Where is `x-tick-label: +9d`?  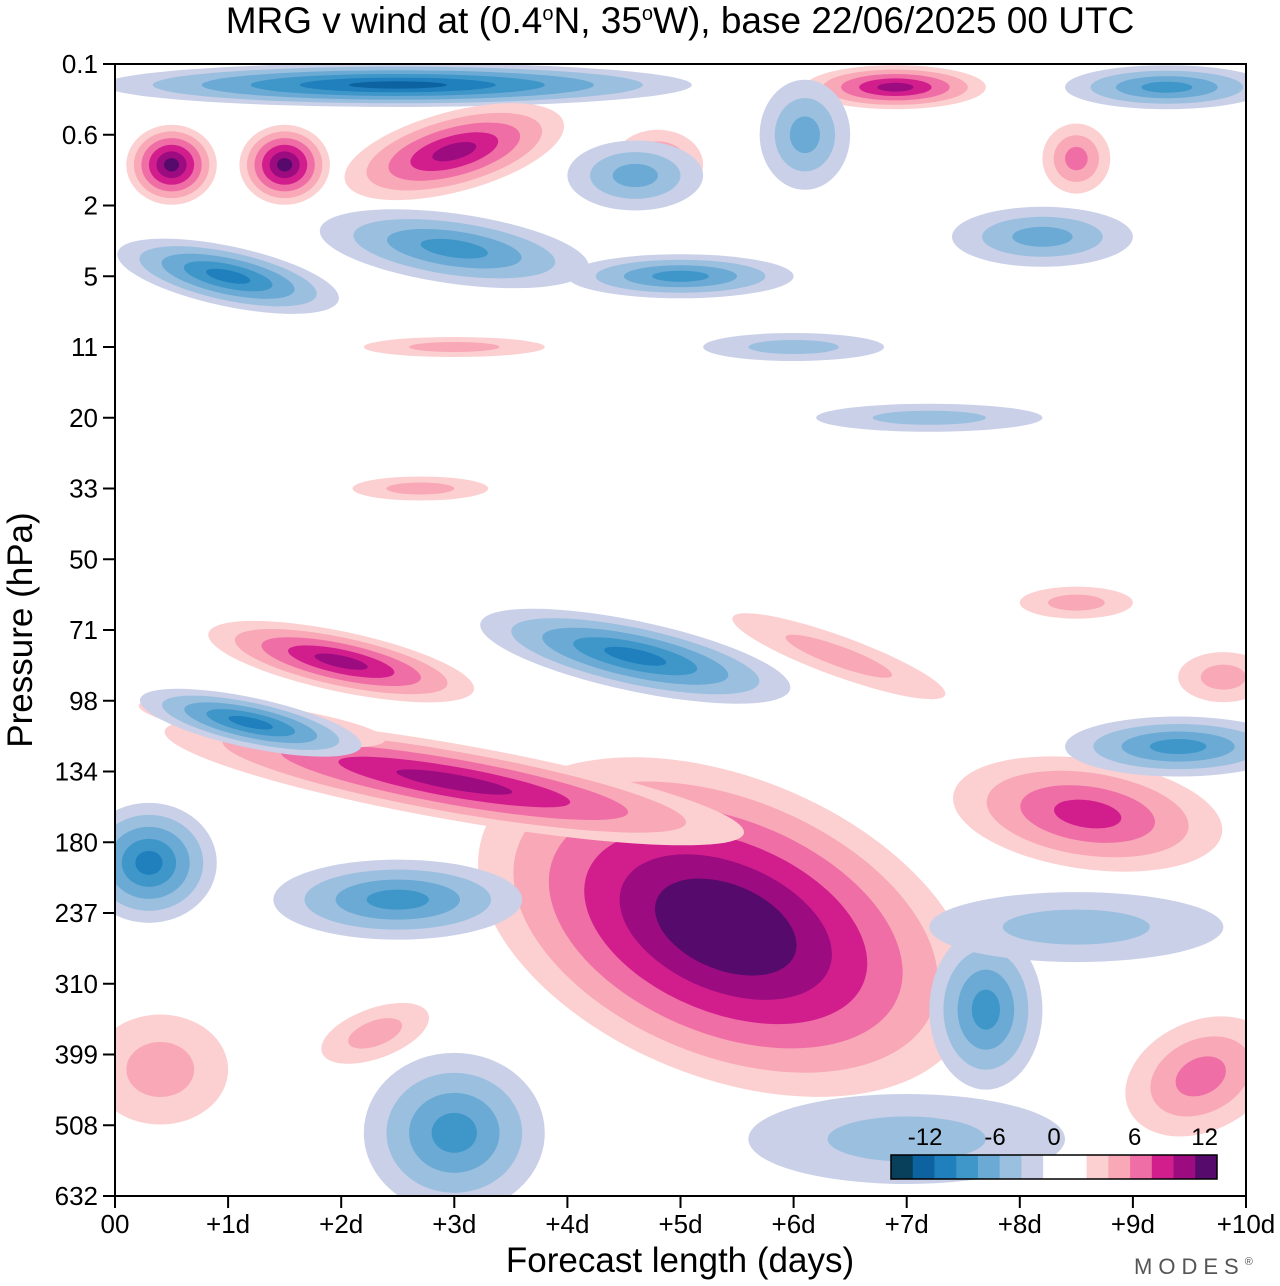 x-tick-label: +9d is located at coordinates (1133, 1224).